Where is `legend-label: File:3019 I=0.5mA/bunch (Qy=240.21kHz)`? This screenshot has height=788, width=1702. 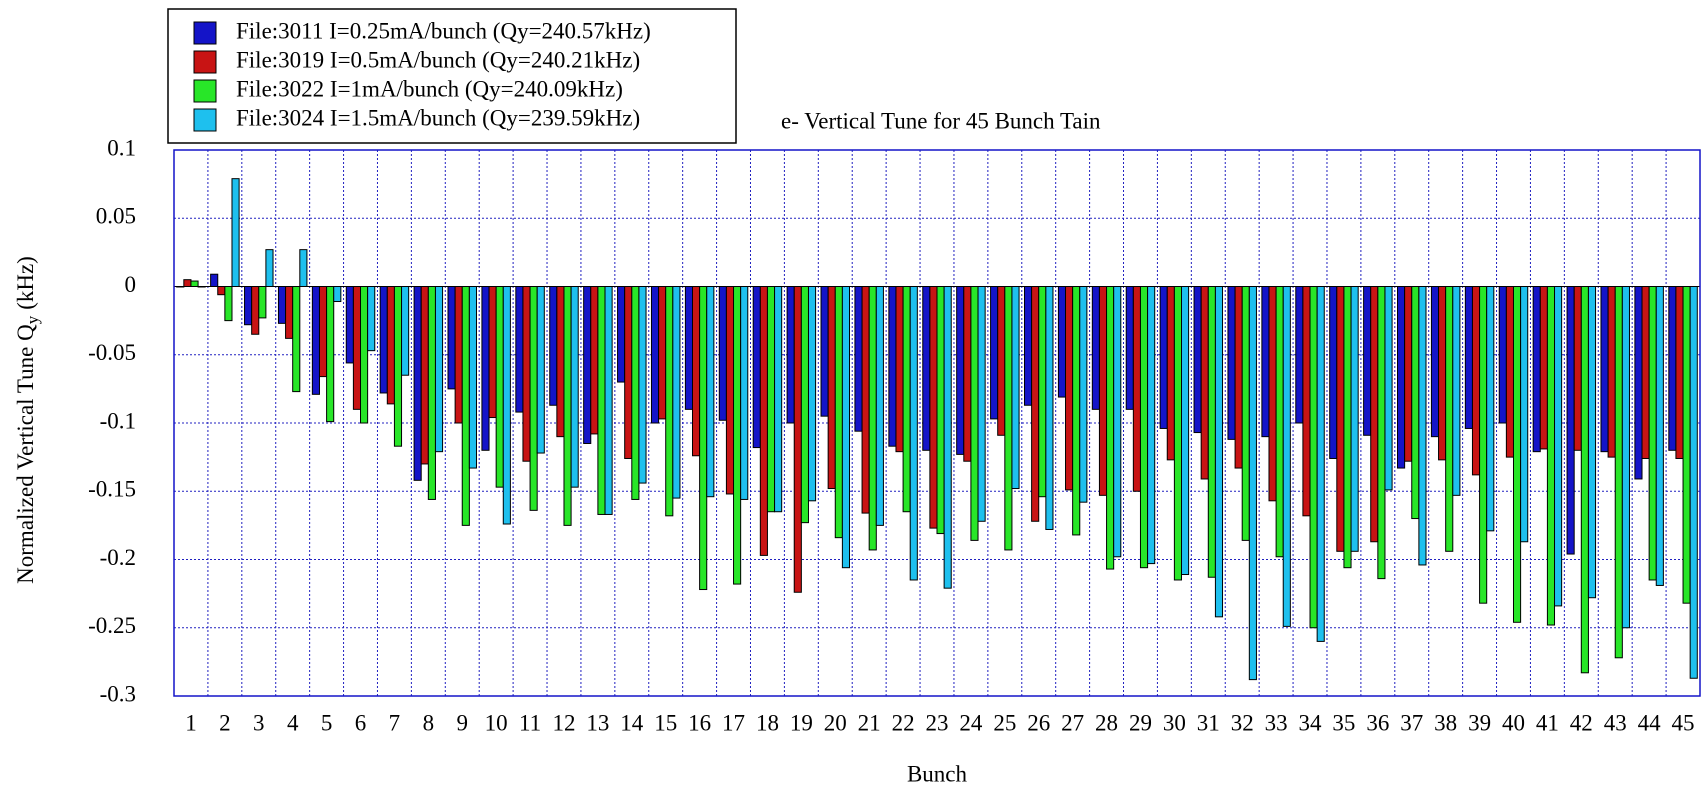 legend-label: File:3019 I=0.5mA/bunch (Qy=240.21kHz) is located at coordinates (438, 59).